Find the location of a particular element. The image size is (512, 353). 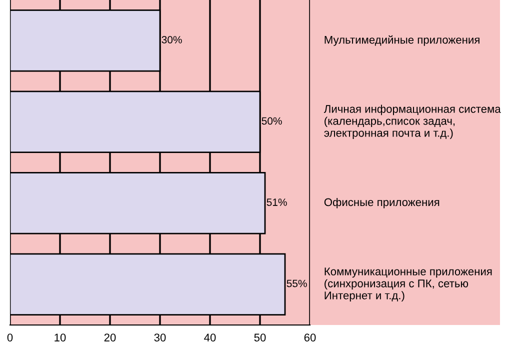

x-tick-label: 60 is located at coordinates (310, 338).